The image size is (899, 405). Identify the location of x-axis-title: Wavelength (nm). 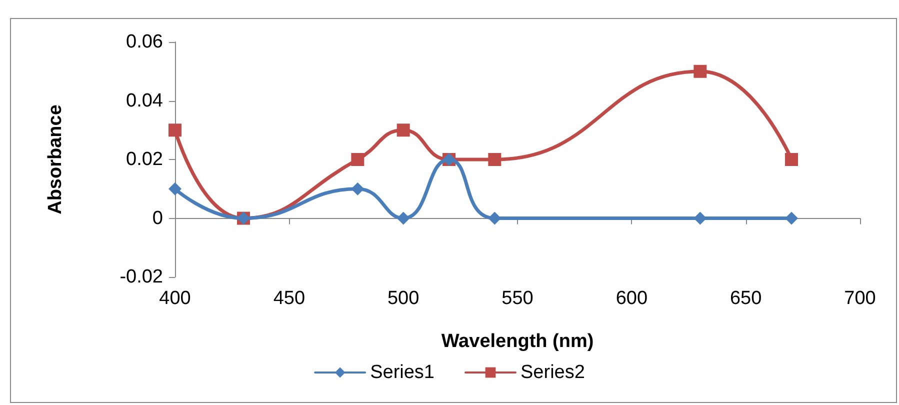
(517, 341).